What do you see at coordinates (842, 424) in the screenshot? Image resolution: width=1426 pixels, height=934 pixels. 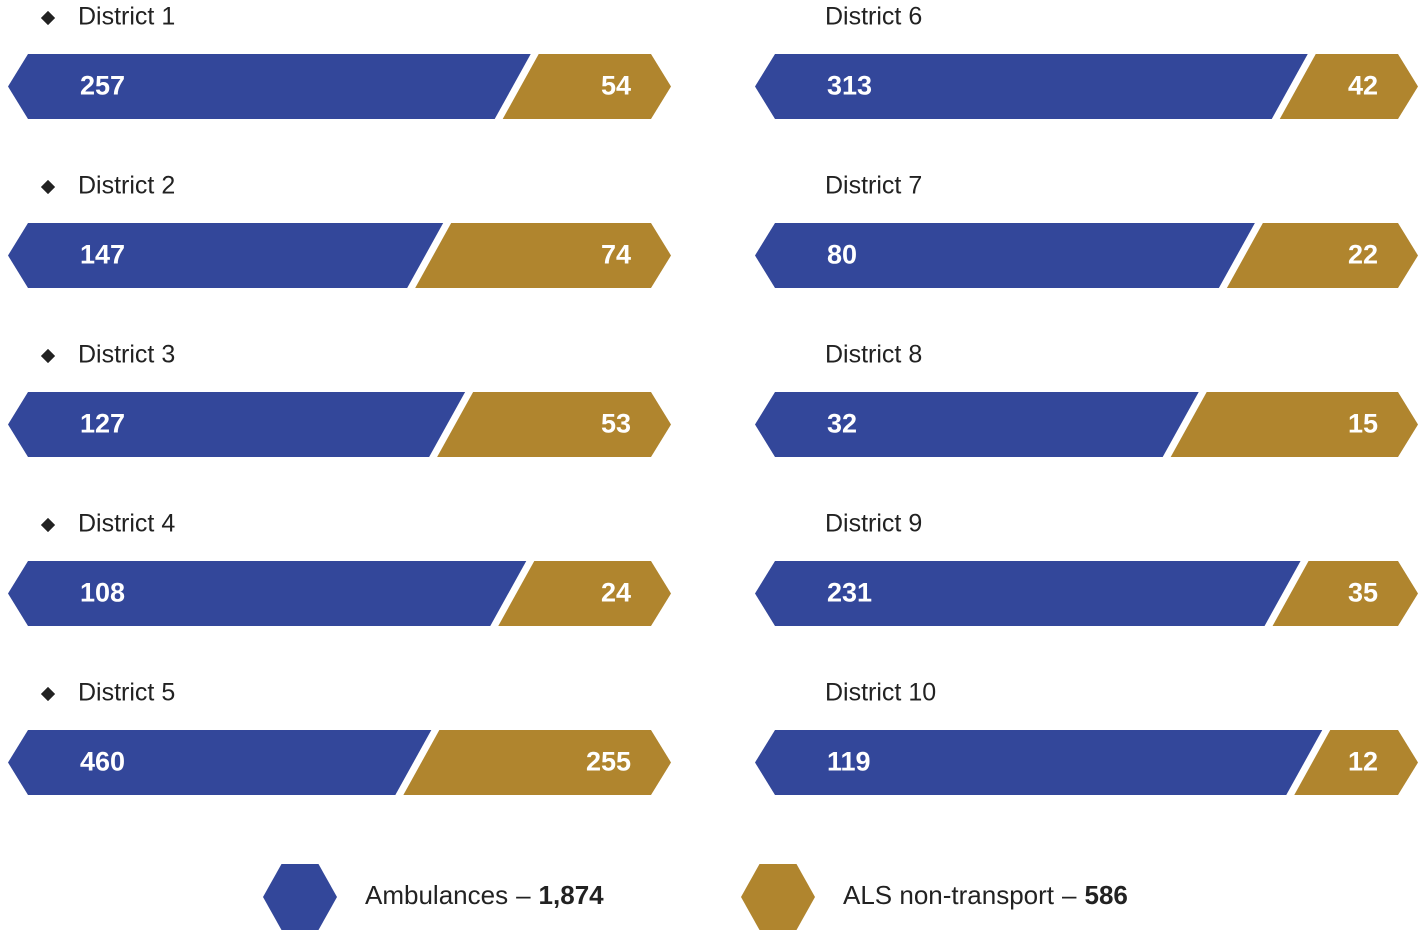 I see `value-label: 32` at bounding box center [842, 424].